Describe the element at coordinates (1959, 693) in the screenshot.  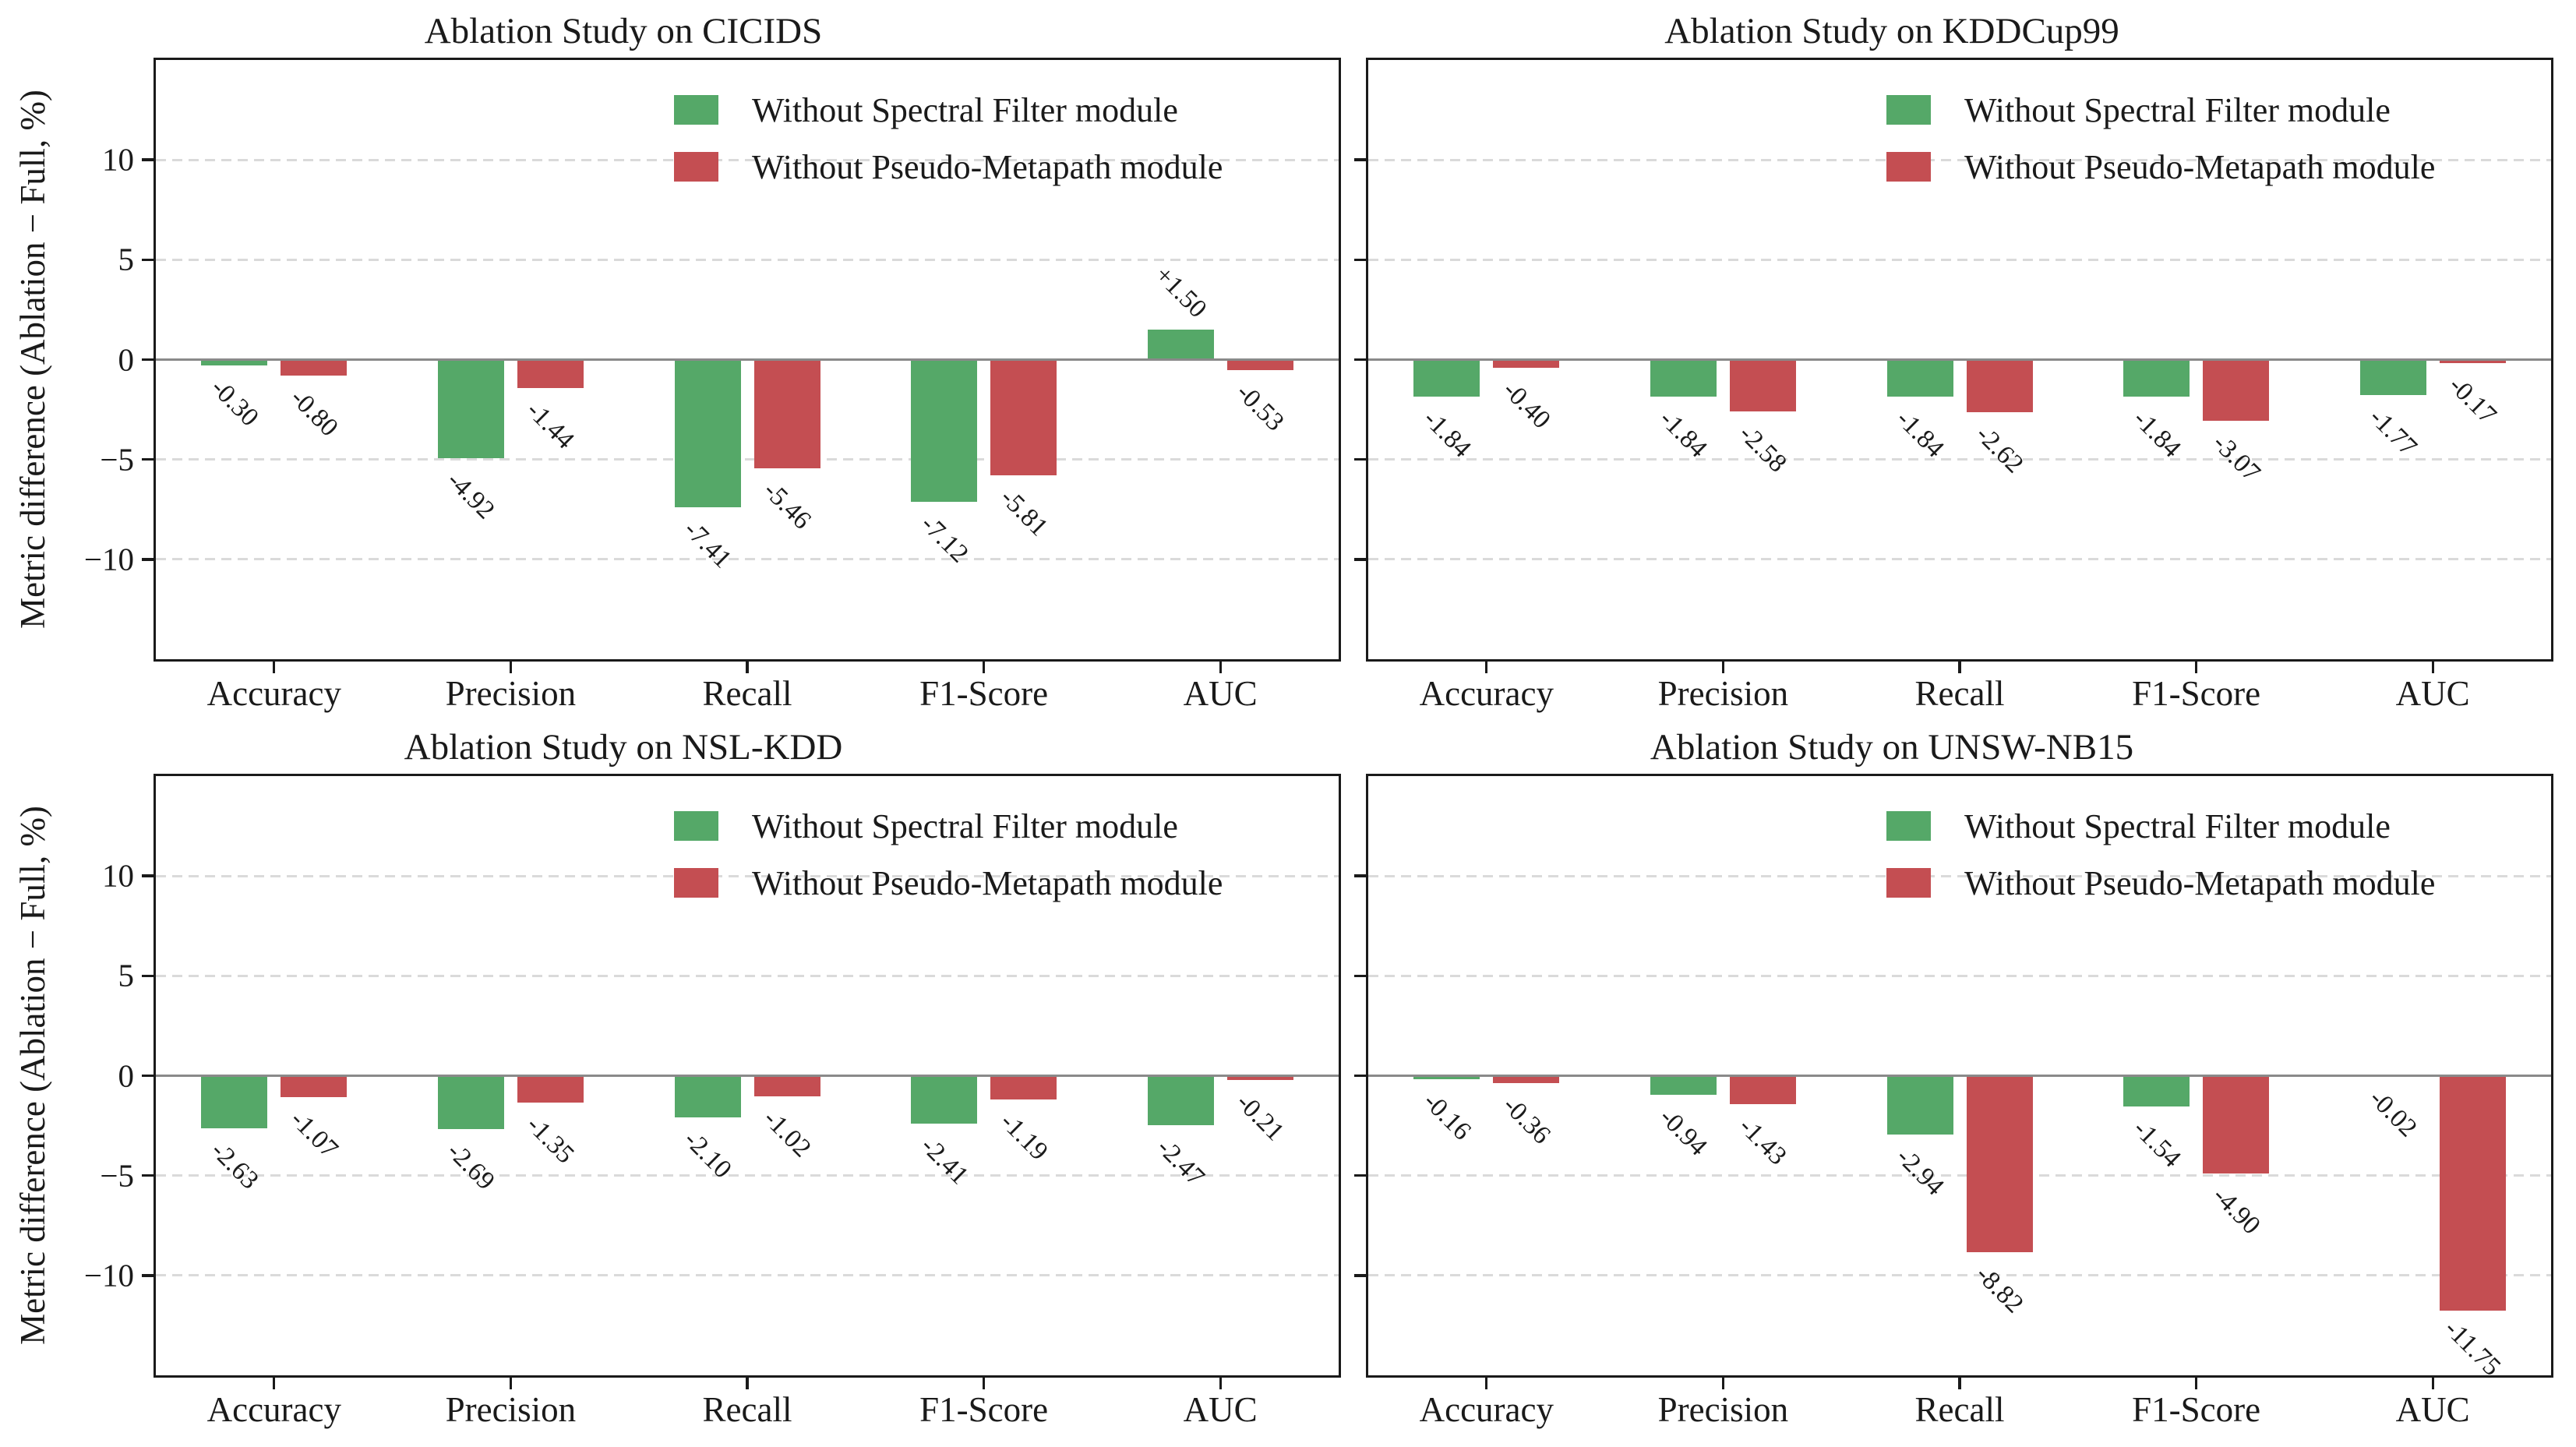
I see `x-category-label: Recall` at that location.